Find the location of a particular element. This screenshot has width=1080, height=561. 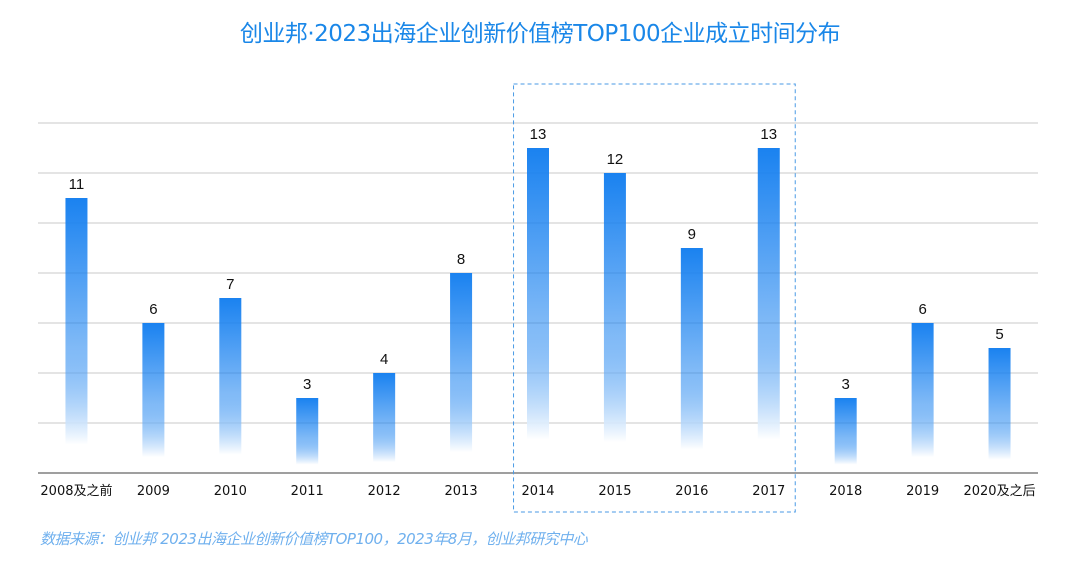

chart-title: 创业邦·2023出海企业创新价值榜TOP100企业成立时间分布 is located at coordinates (540, 34).